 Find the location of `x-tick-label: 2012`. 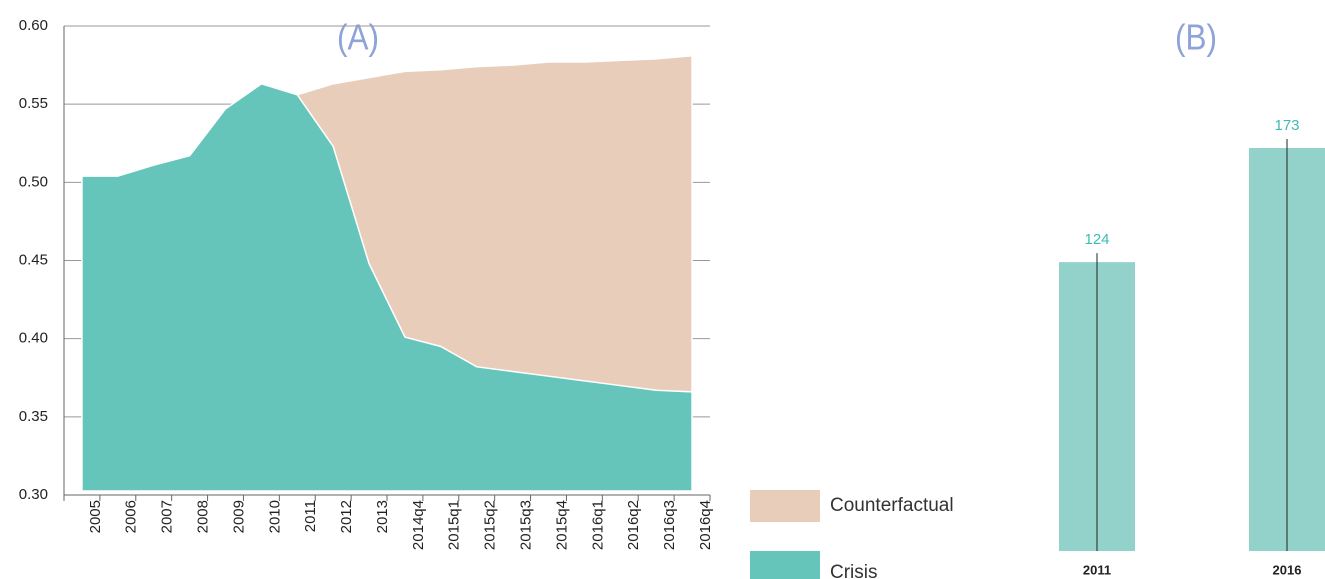

x-tick-label: 2012 is located at coordinates (346, 516).